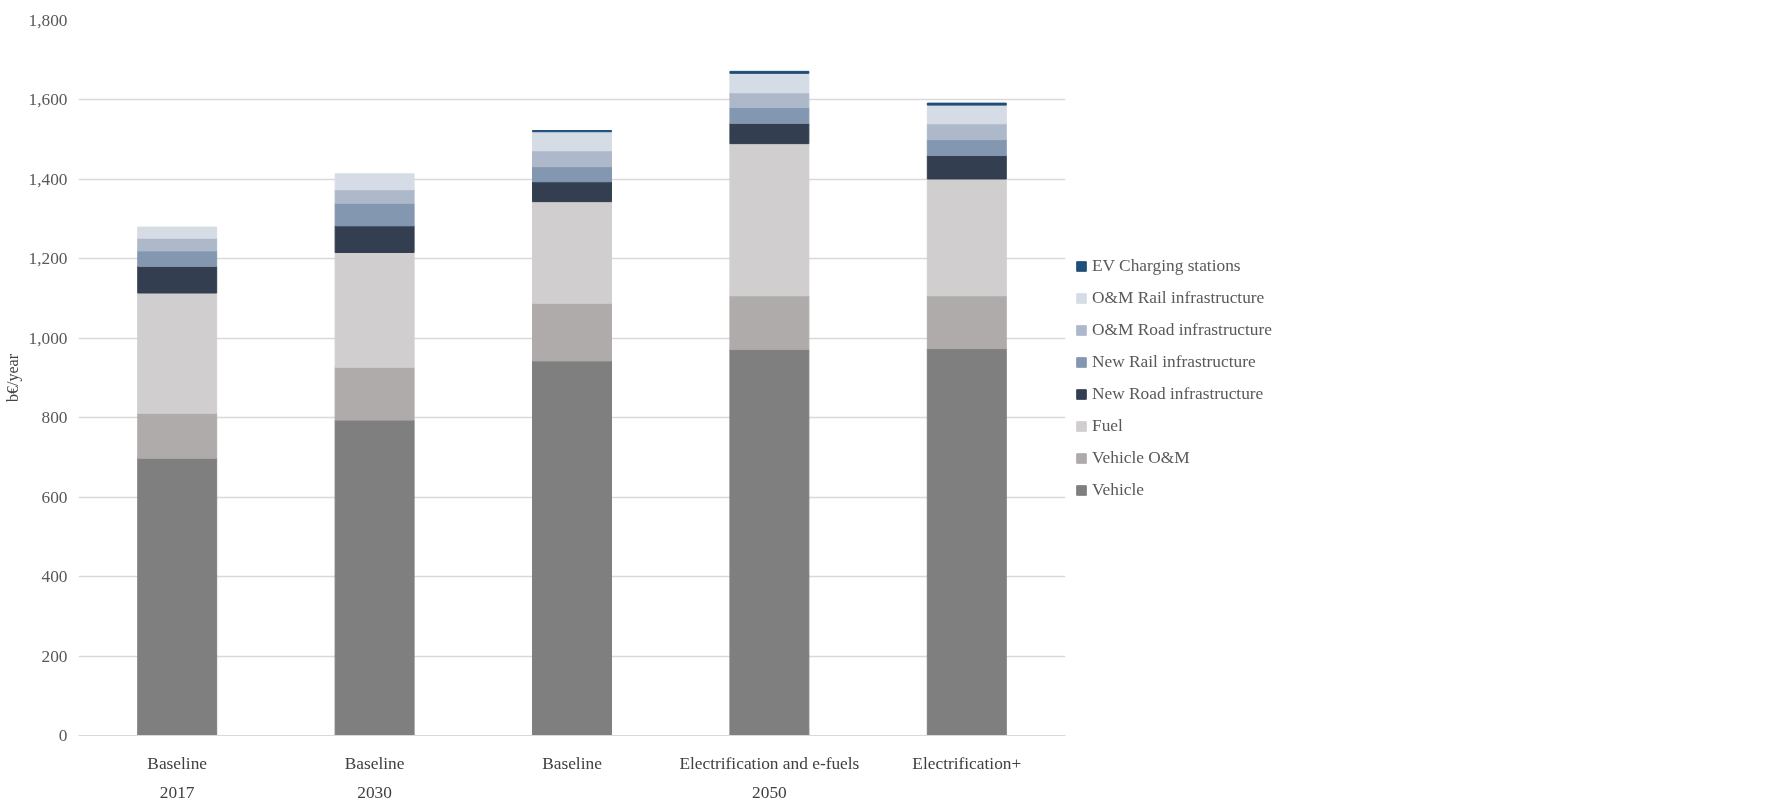 The image size is (1777, 806). What do you see at coordinates (1174, 361) in the screenshot?
I see `legend-label: New Rail infrastructure` at bounding box center [1174, 361].